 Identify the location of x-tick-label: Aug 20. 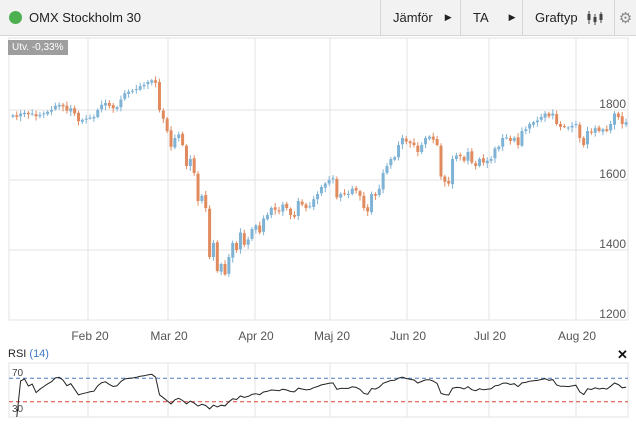
(577, 336).